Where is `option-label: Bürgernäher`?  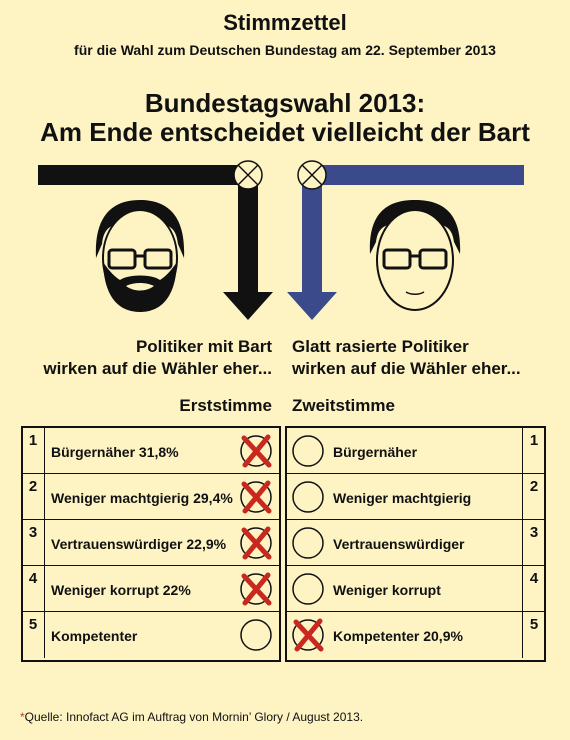
option-label: Bürgernäher is located at coordinates (375, 452).